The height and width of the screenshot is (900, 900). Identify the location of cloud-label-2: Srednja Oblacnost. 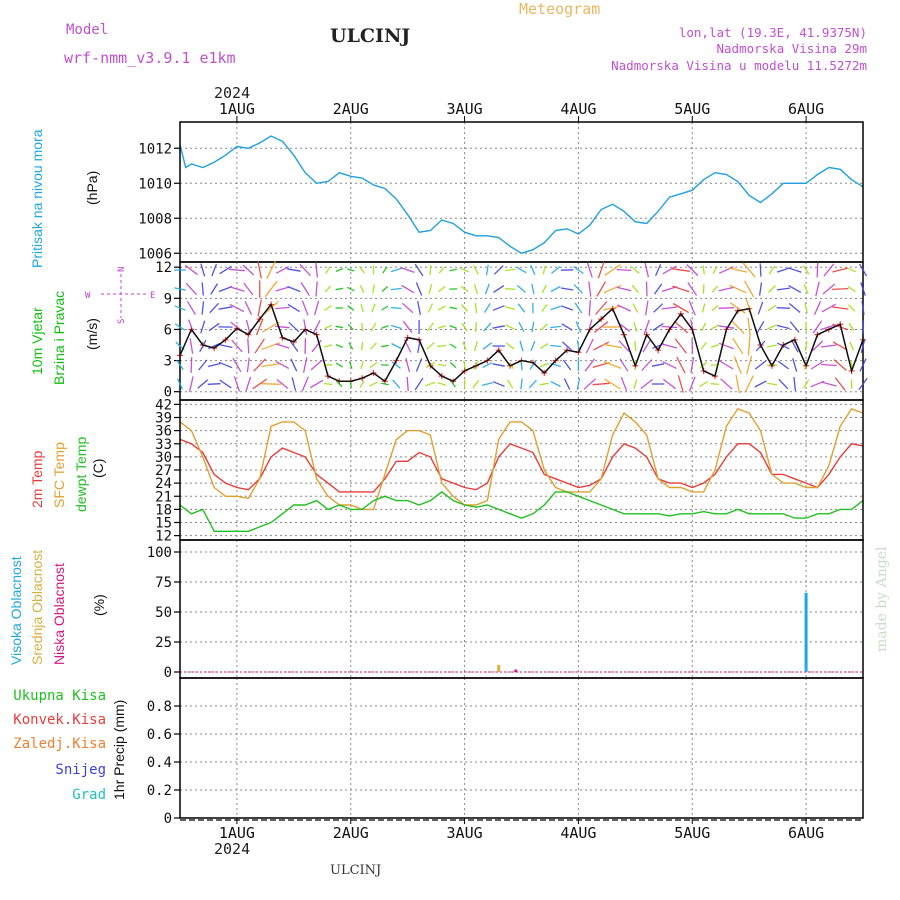
(37, 607).